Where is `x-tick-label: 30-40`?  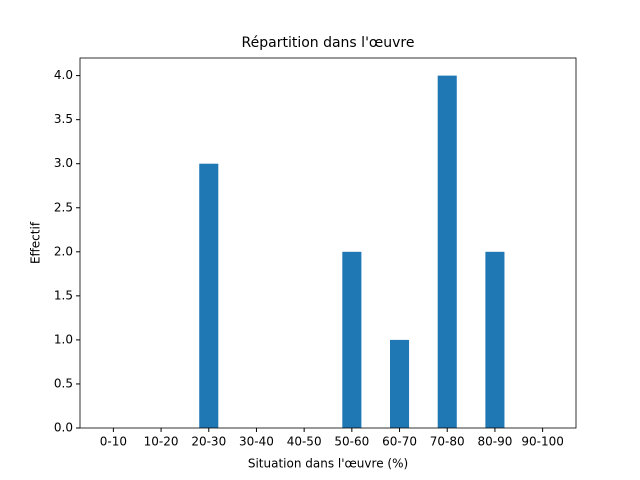 x-tick-label: 30-40 is located at coordinates (256, 442).